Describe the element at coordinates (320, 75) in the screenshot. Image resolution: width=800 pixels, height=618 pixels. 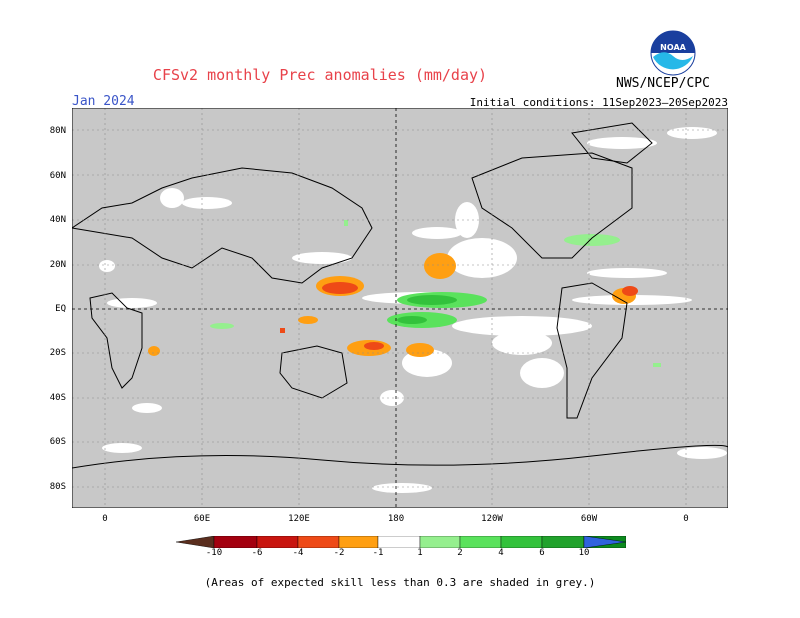
I see `chart-title: CFSv2 monthly Prec anomalies (mm/day)` at that location.